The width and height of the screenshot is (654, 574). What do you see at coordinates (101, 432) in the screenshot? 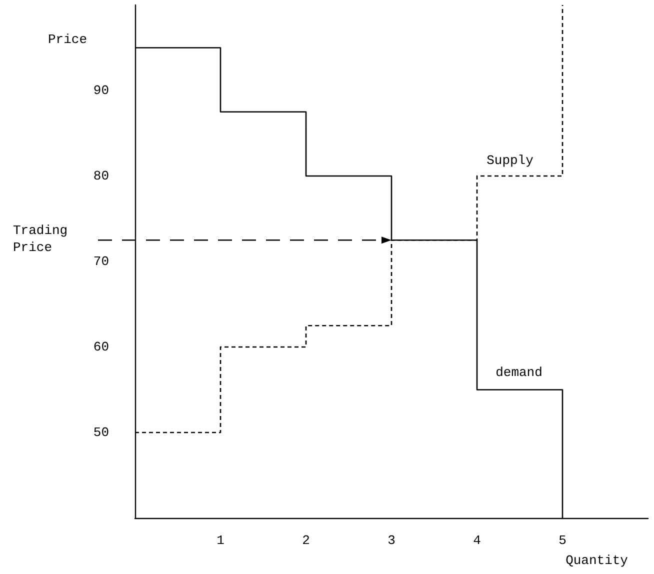
I see `y-tick-label: 50` at bounding box center [101, 432].